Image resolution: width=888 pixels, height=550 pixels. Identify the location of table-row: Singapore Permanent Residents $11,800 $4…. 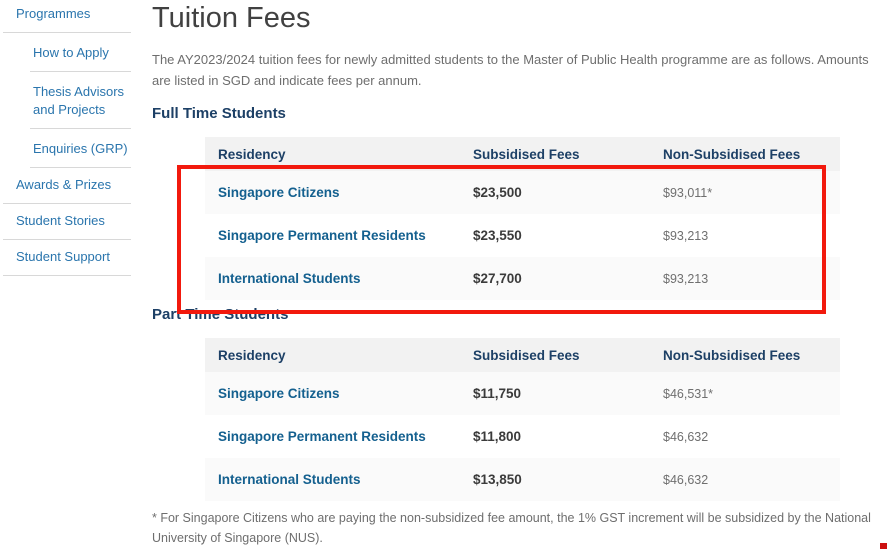
(522, 436).